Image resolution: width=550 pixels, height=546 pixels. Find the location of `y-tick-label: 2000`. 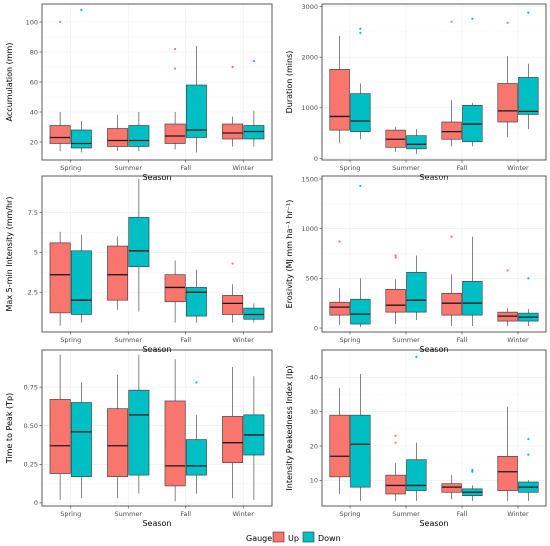

y-tick-label: 2000 is located at coordinates (309, 57).